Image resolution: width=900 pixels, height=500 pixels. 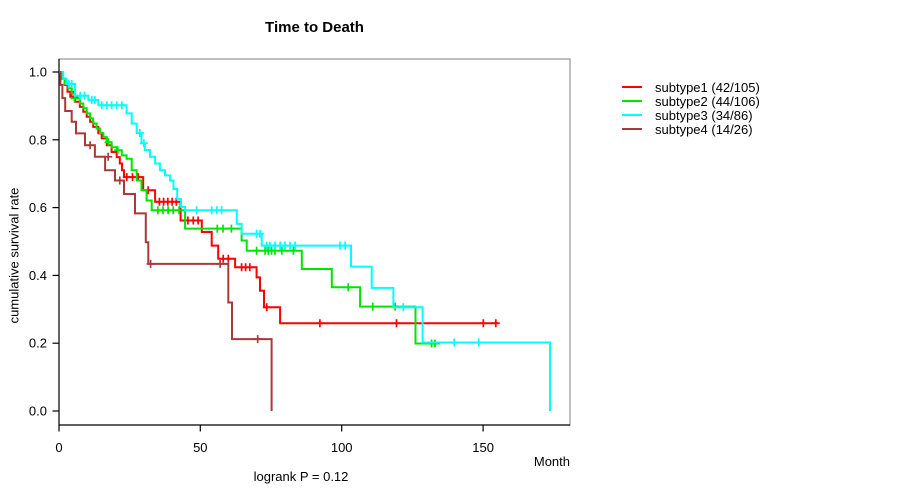 I want to click on y-axis-title: cumulative survival rate, so click(x=14, y=255).